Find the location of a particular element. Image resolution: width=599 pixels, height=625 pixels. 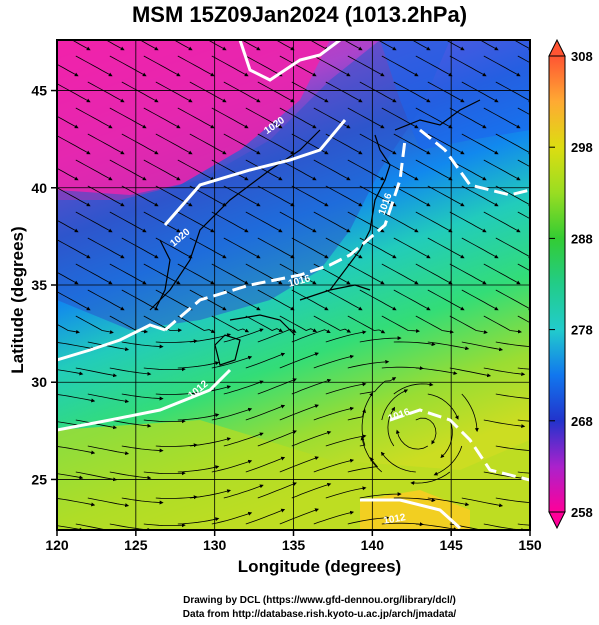

y-tick-label: 25 is located at coordinates (39, 479).